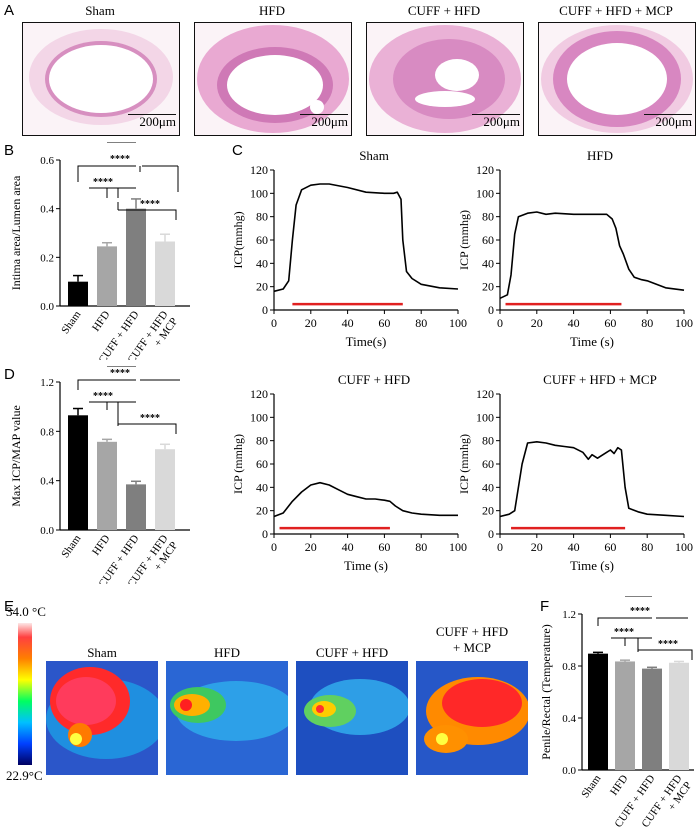  What do you see at coordinates (101, 79) in the screenshot?
I see `histology-sham` at bounding box center [101, 79].